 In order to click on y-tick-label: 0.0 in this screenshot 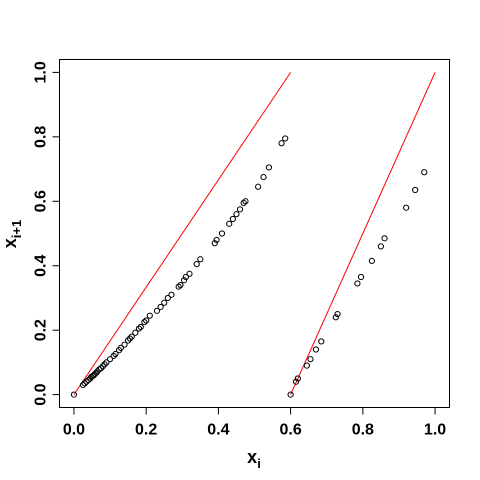, I will do `click(41, 394)`.